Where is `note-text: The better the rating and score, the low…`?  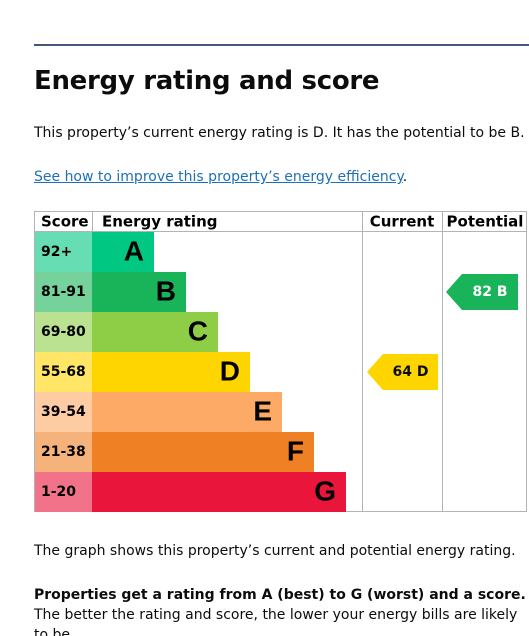 note-text: The better the rating and score, the low… is located at coordinates (276, 621).